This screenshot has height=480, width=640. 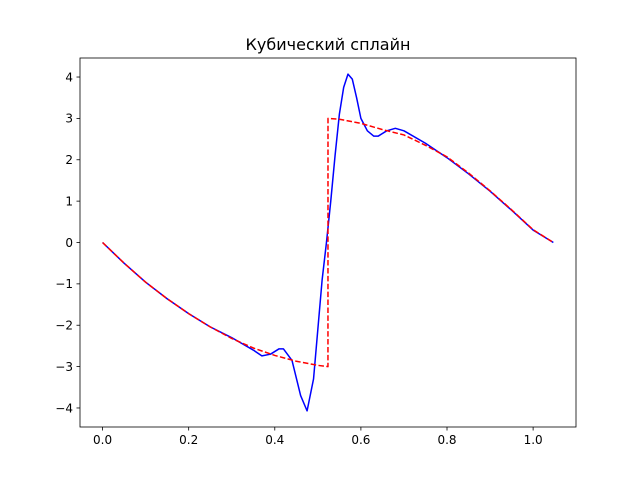 What do you see at coordinates (328, 44) in the screenshot?
I see `chart-title: Кубический сплайн` at bounding box center [328, 44].